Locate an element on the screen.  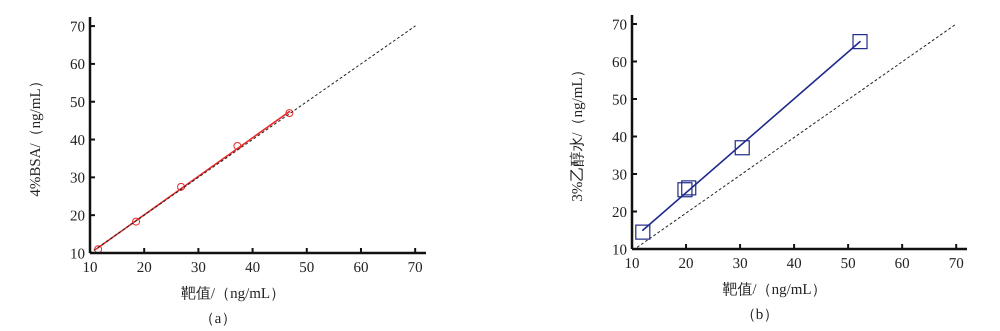
text: （a） is located at coordinates (218, 319).